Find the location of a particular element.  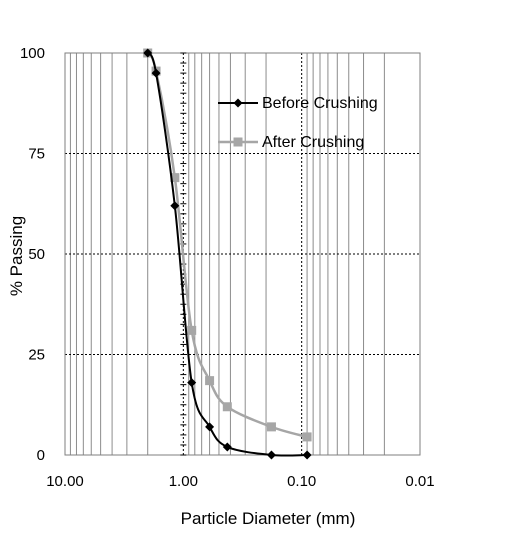

legend-item: Before Crushing is located at coordinates (298, 103).